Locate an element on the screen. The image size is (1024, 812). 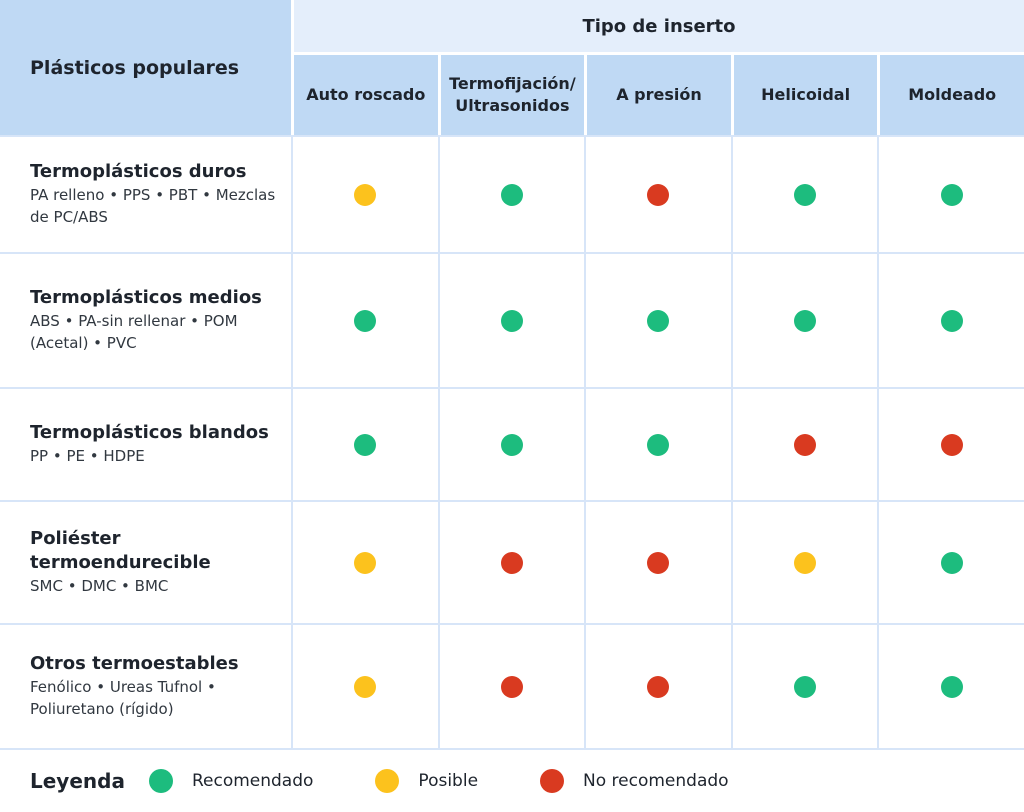
legend-item-recommended: Recomendado is located at coordinates (231, 781).